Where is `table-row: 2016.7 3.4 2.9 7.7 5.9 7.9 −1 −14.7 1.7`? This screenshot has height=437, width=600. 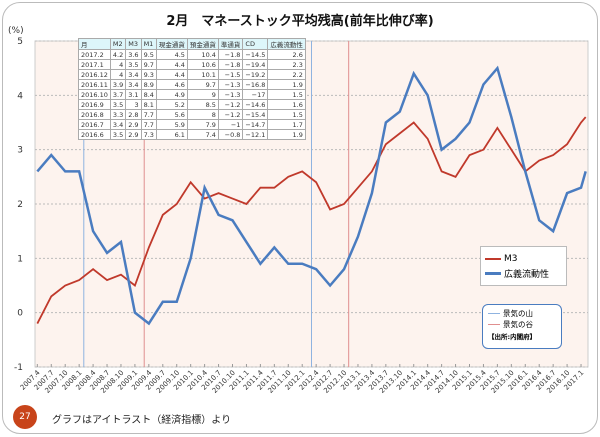
table-row: 2016.7 3.4 2.9 7.7 5.9 7.9 −1 −14.7 1.7 is located at coordinates (192, 124).